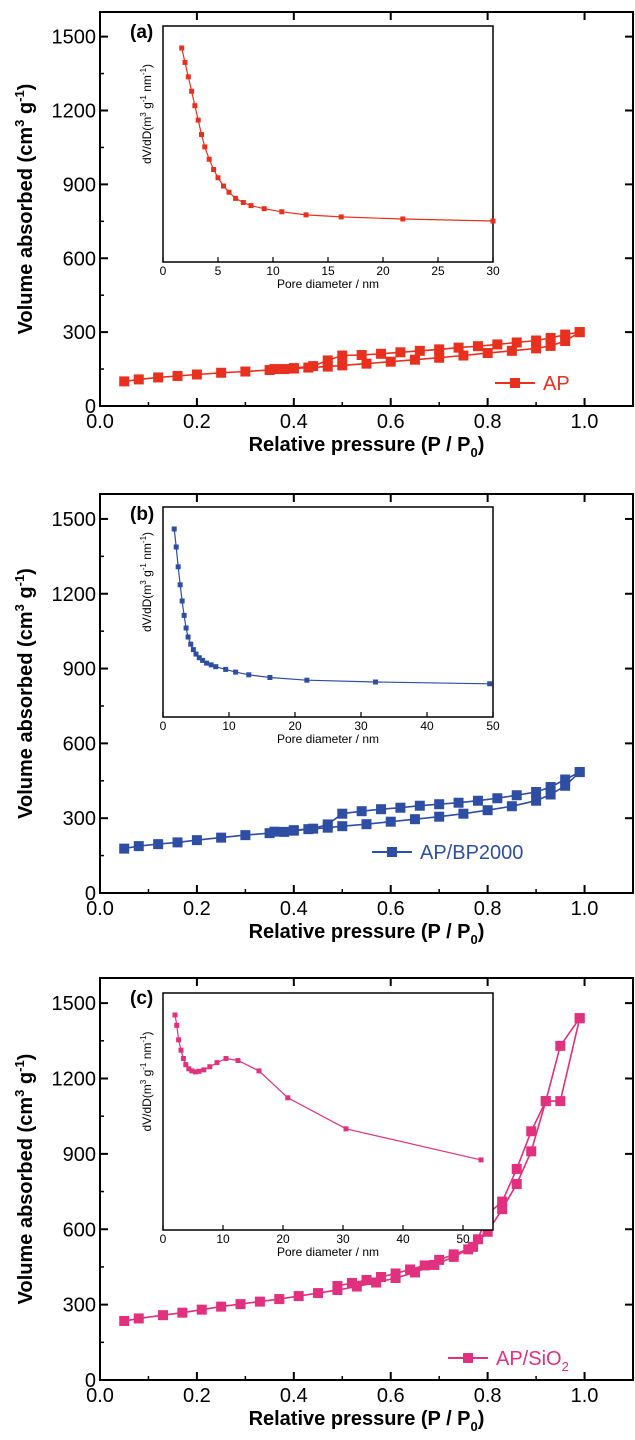  Describe the element at coordinates (26, 714) in the screenshot. I see `y-axis-title-main: Volume absorbed (cm` at that location.